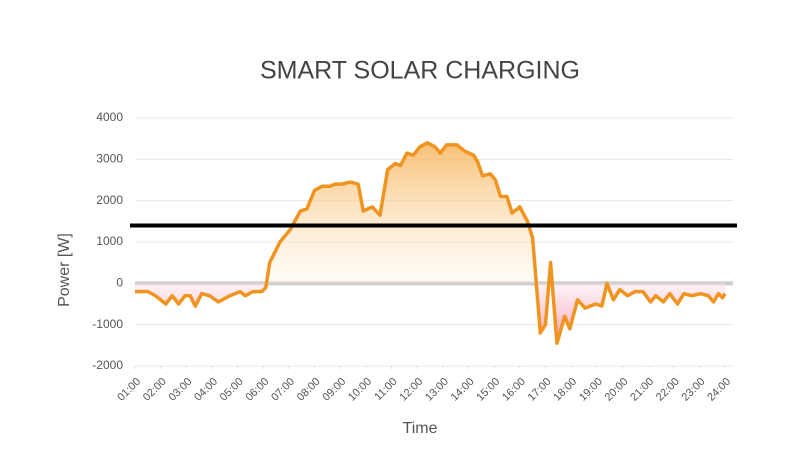 The width and height of the screenshot is (800, 449). What do you see at coordinates (360, 390) in the screenshot?
I see `x-tick-label: 10:00` at bounding box center [360, 390].